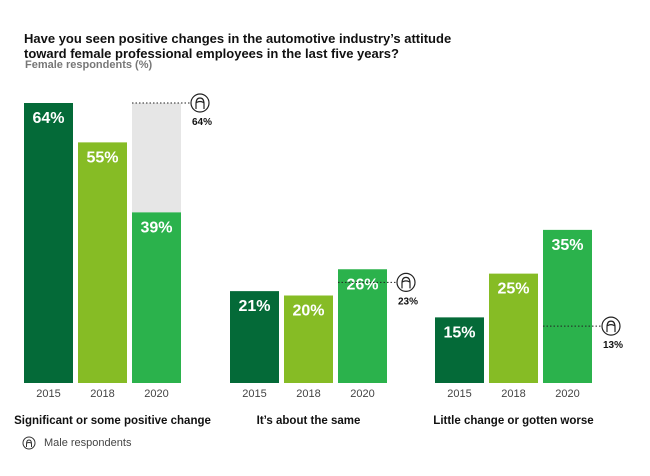 This screenshot has height=476, width=650. What do you see at coordinates (459, 332) in the screenshot?
I see `data-label: 15%` at bounding box center [459, 332].